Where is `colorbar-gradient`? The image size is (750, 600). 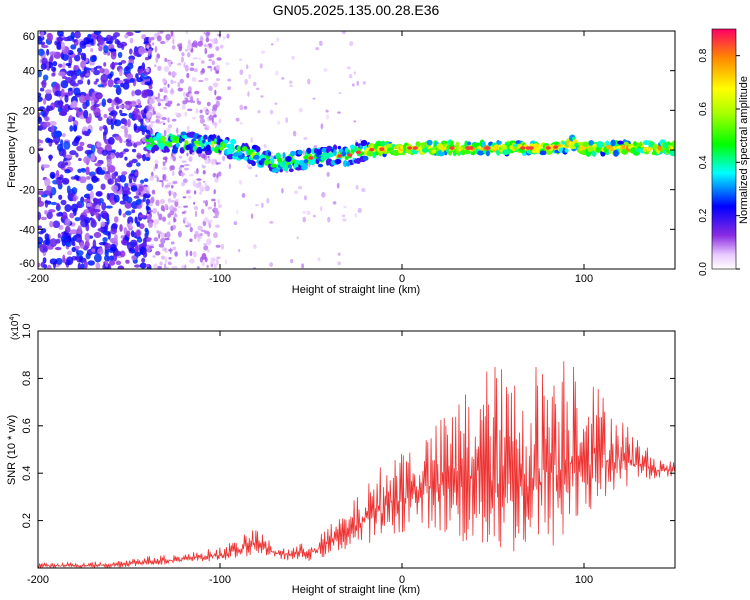
colorbar-gradient is located at coordinates (724, 149).